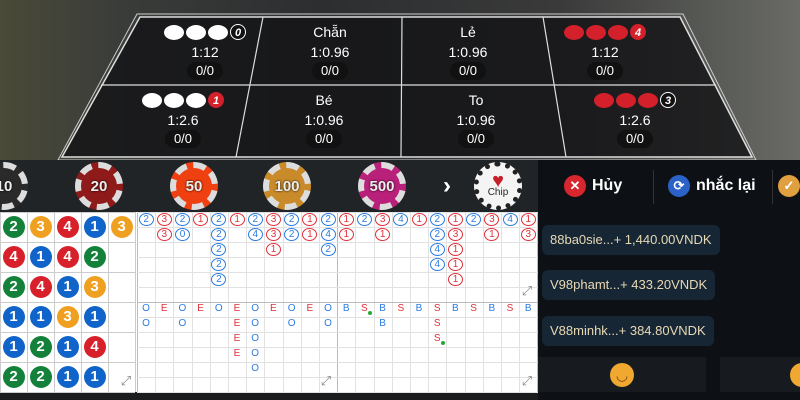  What do you see at coordinates (622, 374) in the screenshot?
I see `emoji-button: ◡` at bounding box center [622, 374].